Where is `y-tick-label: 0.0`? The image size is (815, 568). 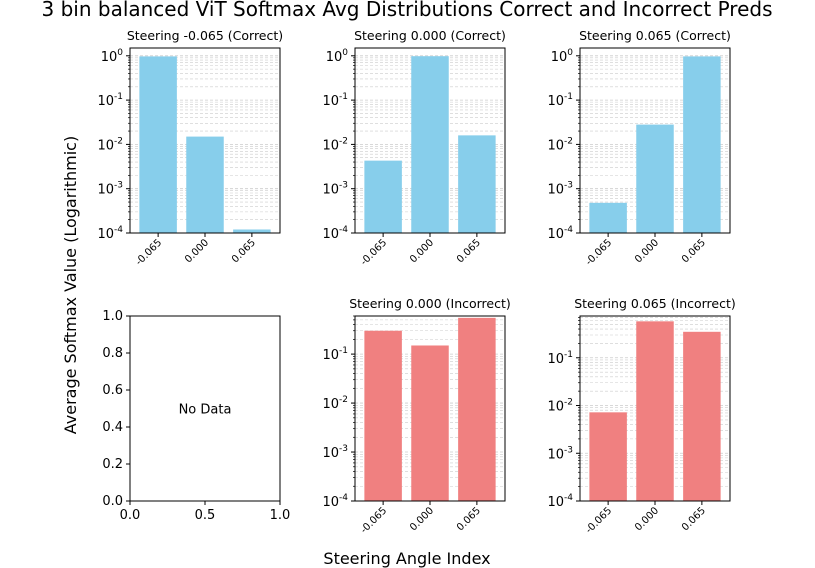
y-tick-label: 0.0 is located at coordinates (112, 501).